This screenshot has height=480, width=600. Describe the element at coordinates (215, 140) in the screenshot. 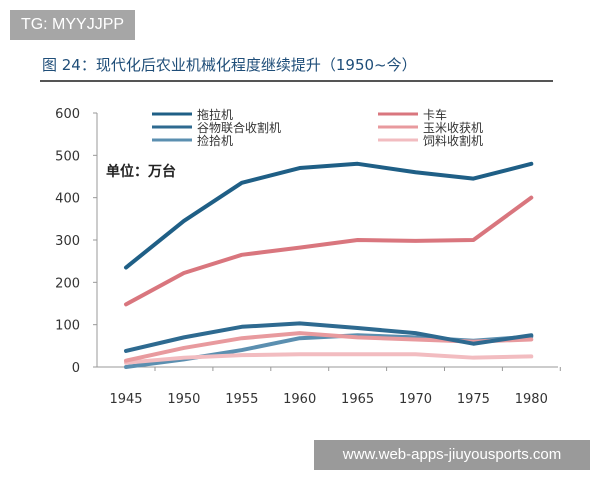

I see `legend-label: 捡拾机` at that location.